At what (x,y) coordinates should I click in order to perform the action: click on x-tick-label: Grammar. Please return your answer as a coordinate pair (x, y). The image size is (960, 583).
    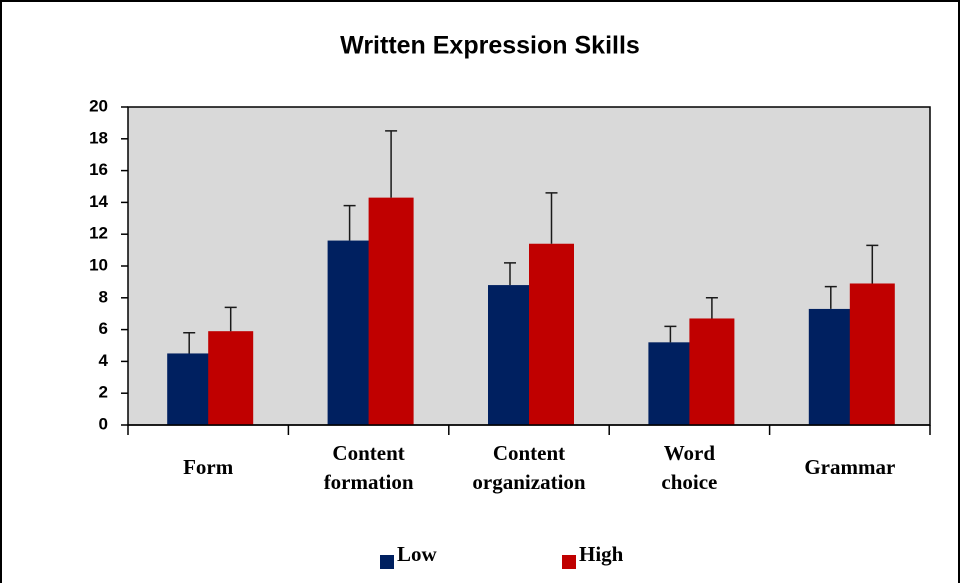
    Looking at the image, I should click on (850, 467).